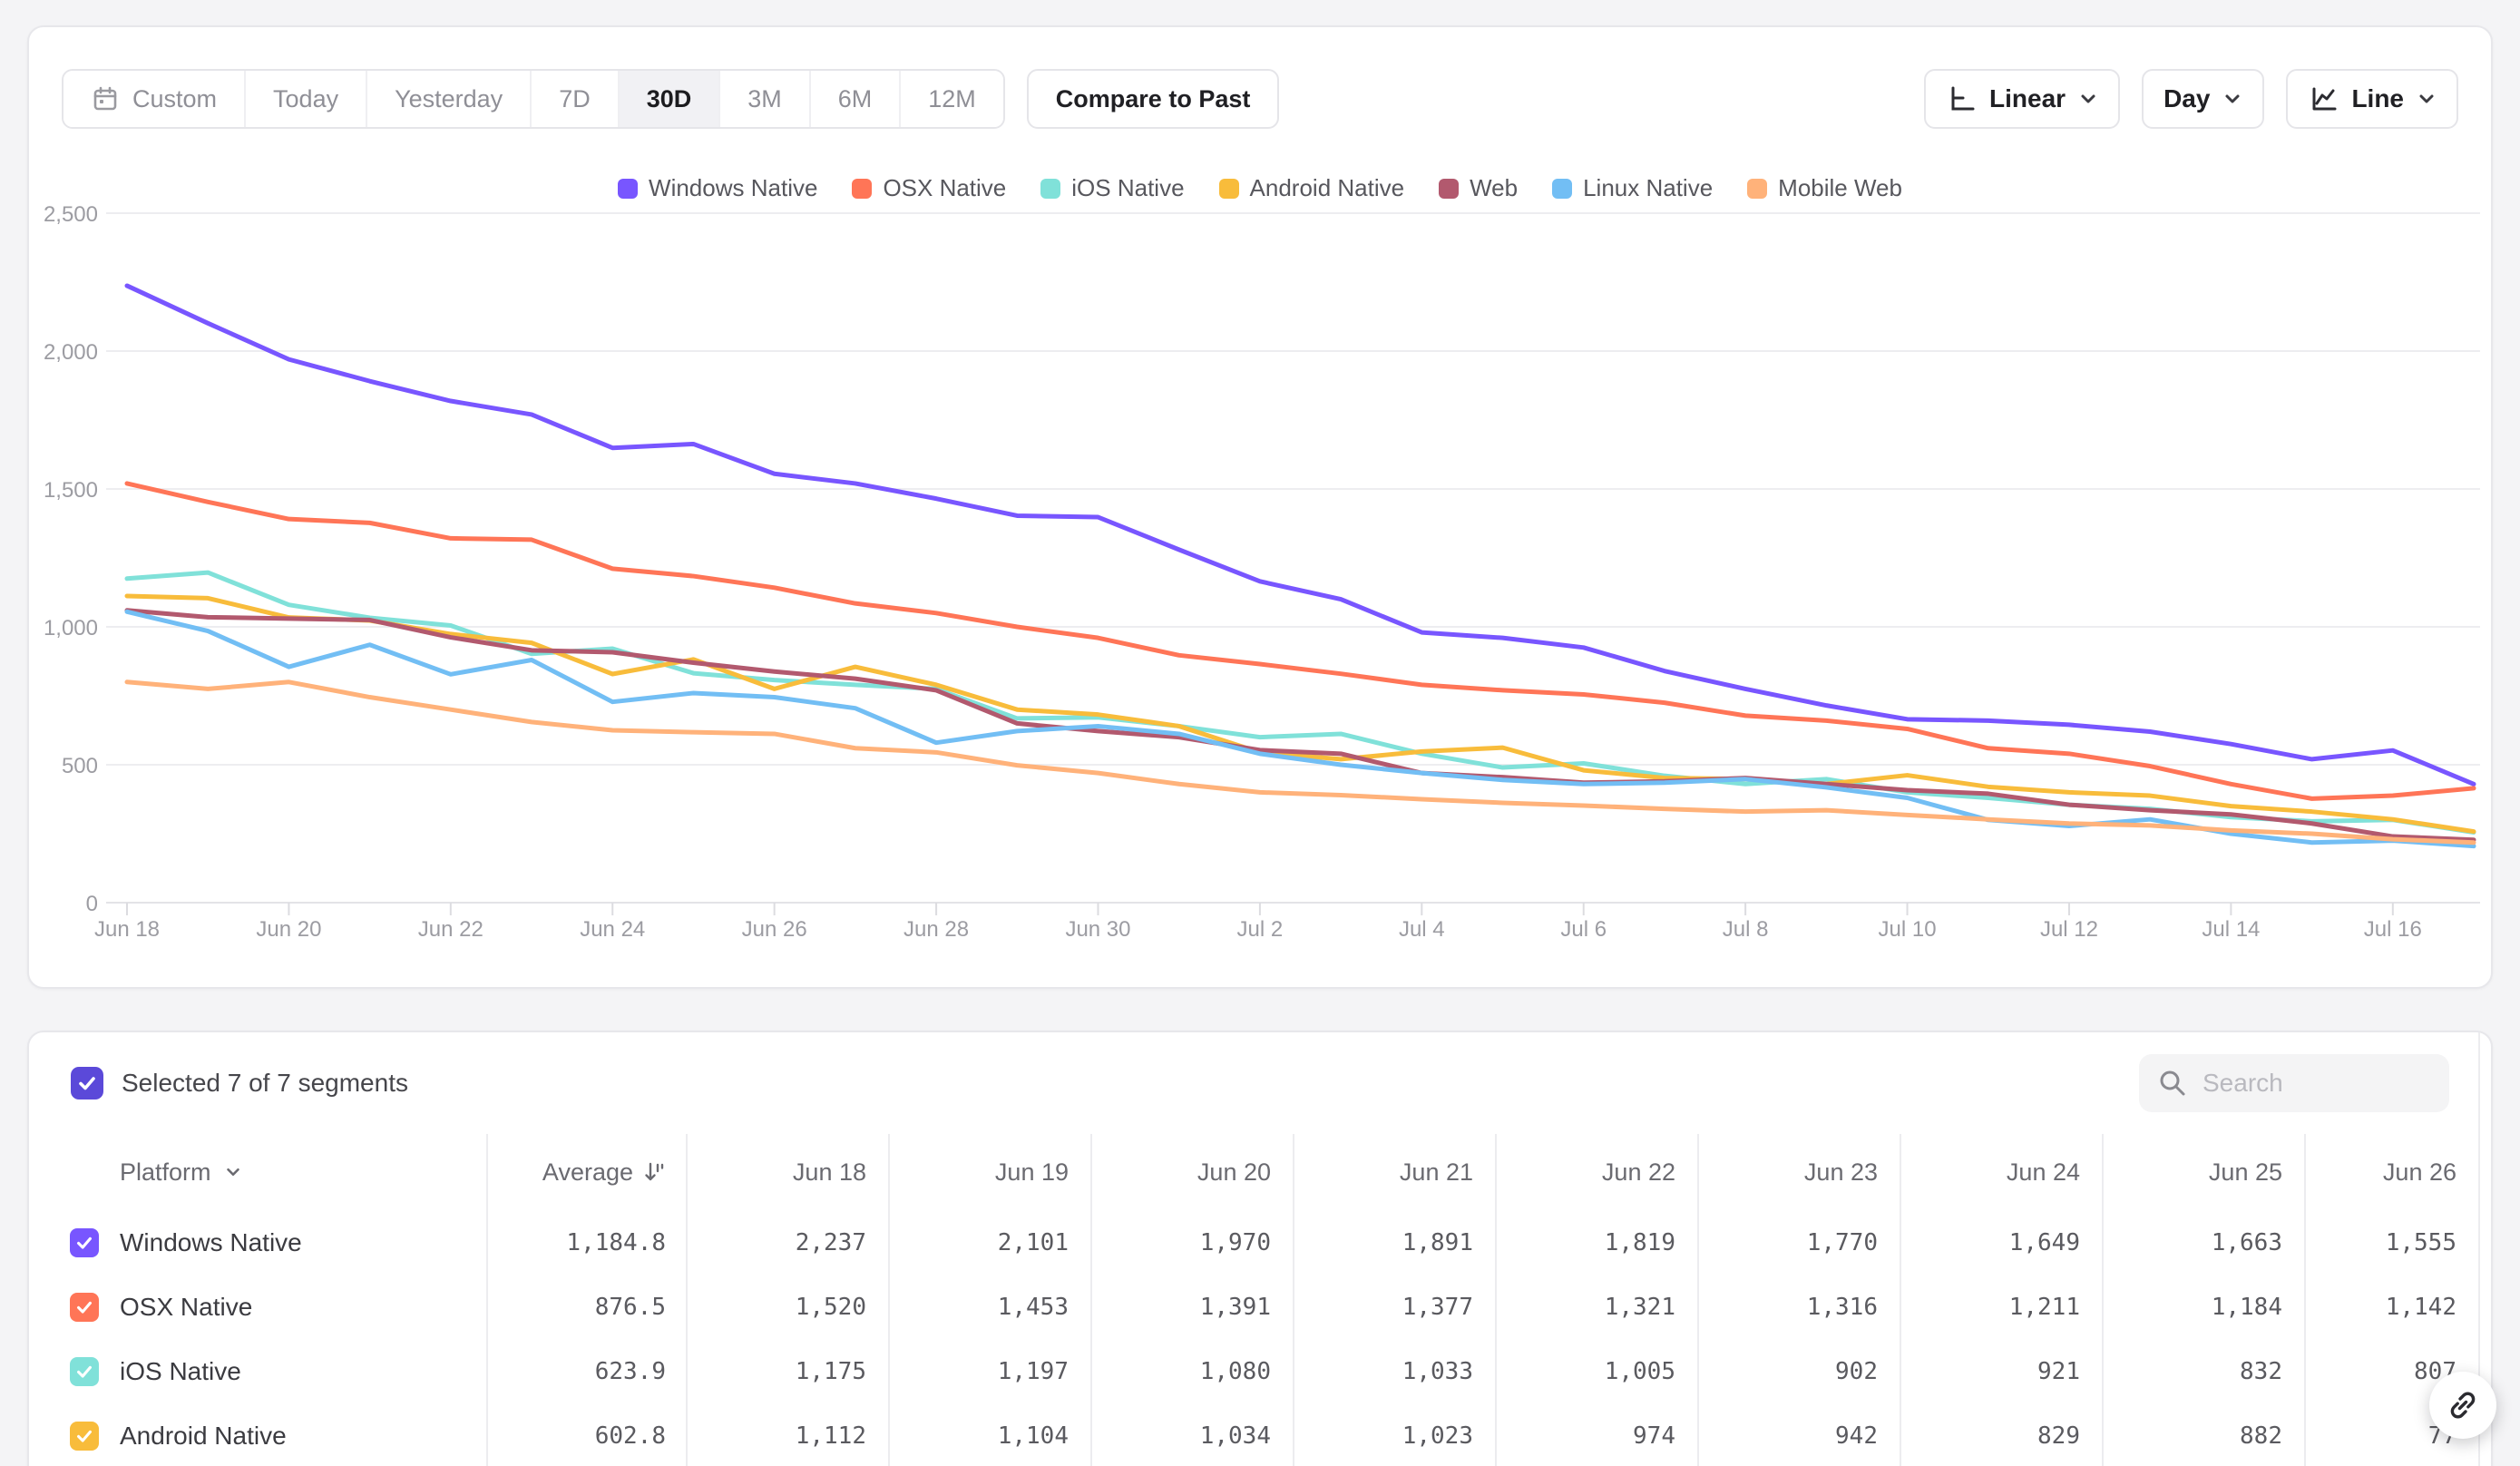 This screenshot has height=1466, width=2520. What do you see at coordinates (305, 99) in the screenshot?
I see `range-button-today: Today` at bounding box center [305, 99].